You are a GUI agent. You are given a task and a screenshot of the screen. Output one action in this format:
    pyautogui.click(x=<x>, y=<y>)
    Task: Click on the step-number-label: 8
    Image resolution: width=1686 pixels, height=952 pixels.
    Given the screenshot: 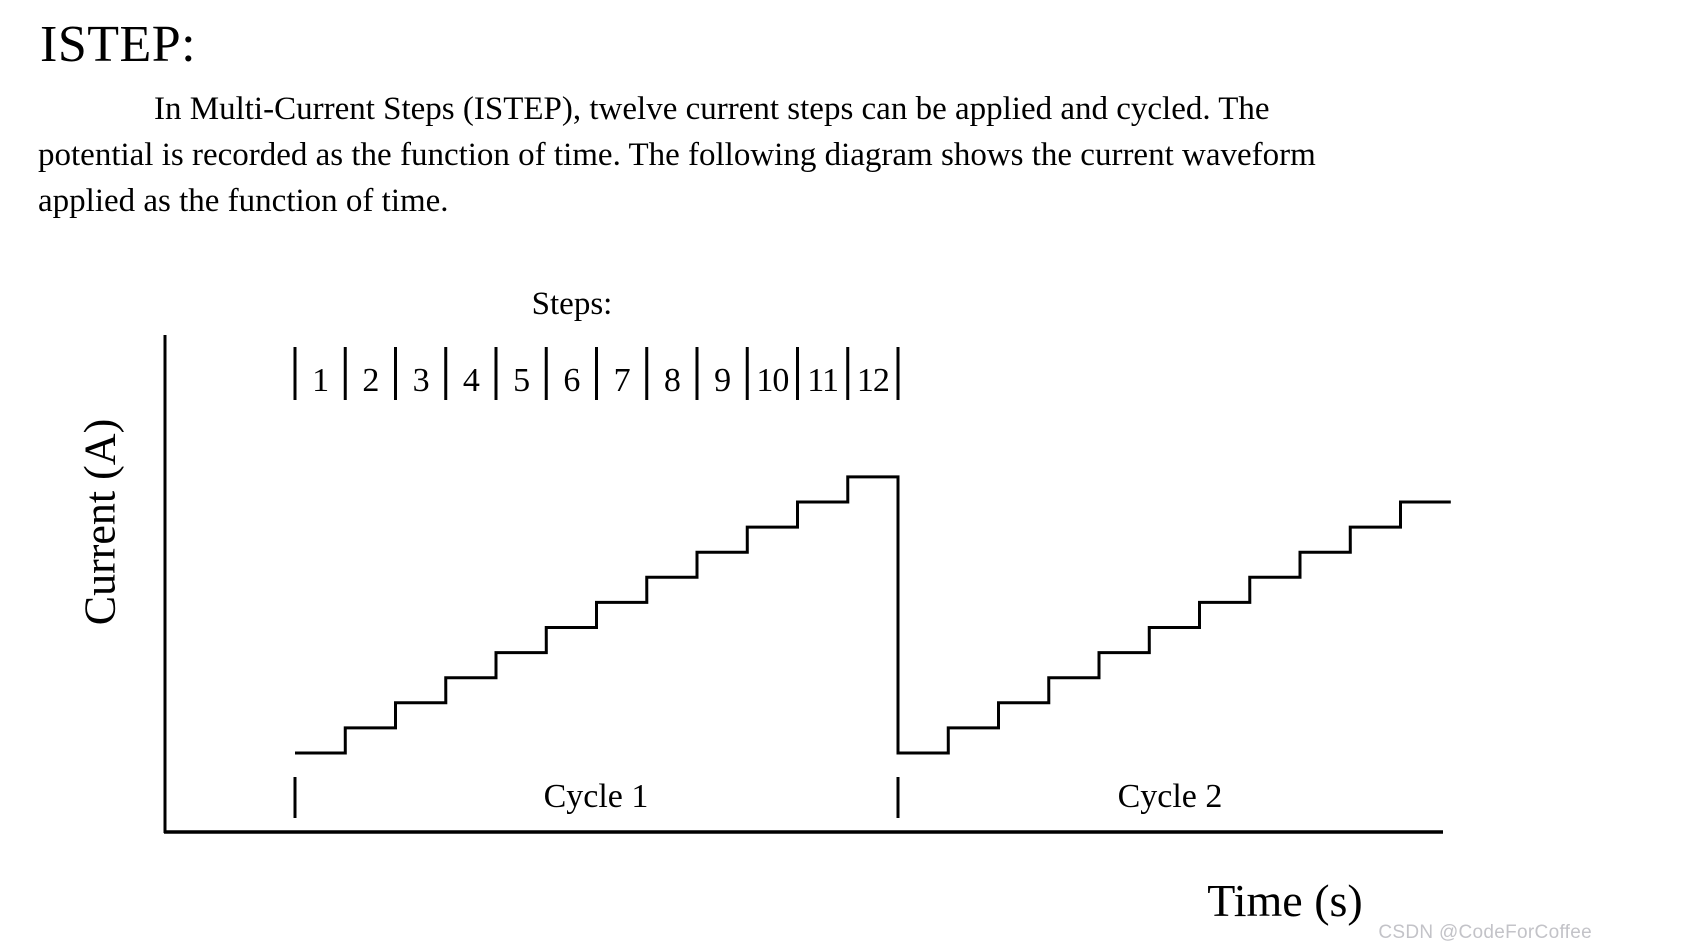 What is the action you would take?
    pyautogui.click(x=672, y=380)
    